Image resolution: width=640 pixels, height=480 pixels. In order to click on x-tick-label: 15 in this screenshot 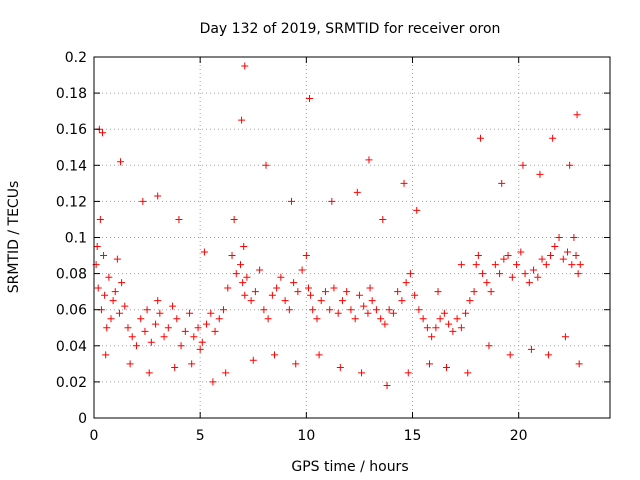, I will do `click(413, 436)`.